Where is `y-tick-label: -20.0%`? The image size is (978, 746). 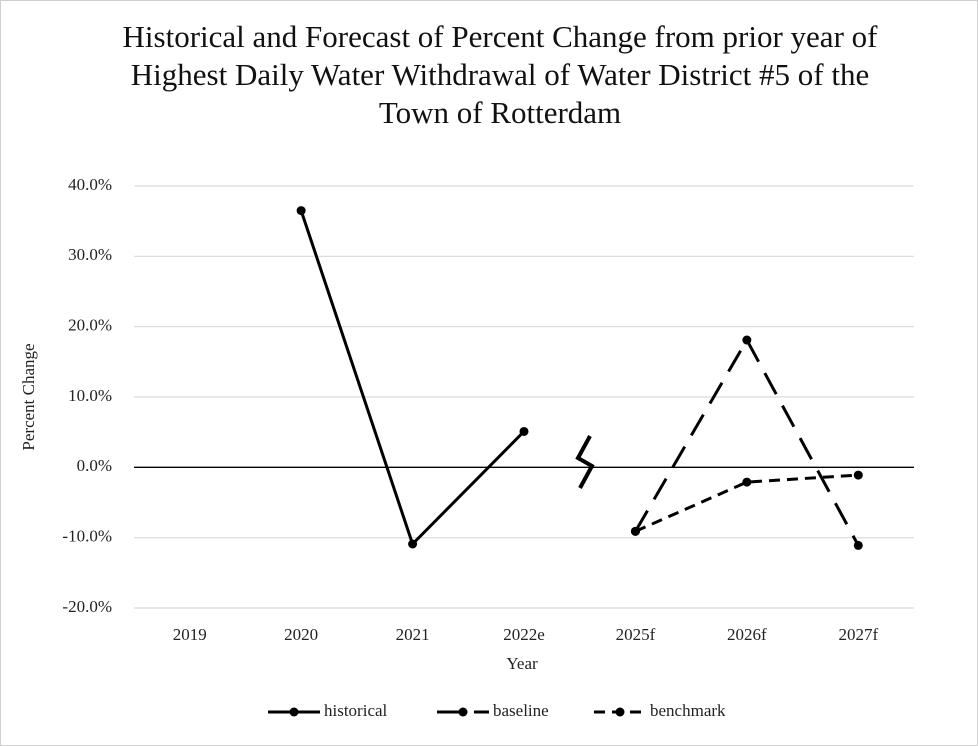
y-tick-label: -20.0% is located at coordinates (87, 606).